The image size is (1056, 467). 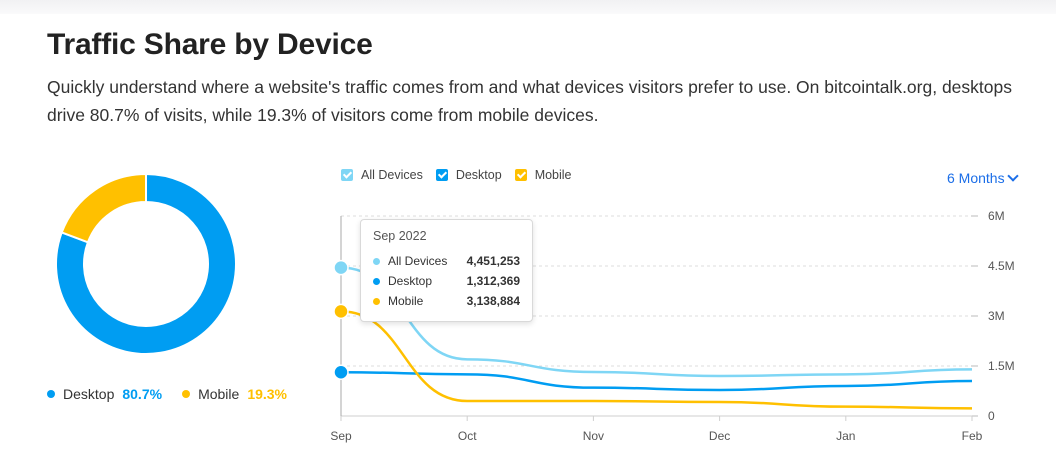 What do you see at coordinates (493, 301) in the screenshot?
I see `tooltip-value: 3,138,884` at bounding box center [493, 301].